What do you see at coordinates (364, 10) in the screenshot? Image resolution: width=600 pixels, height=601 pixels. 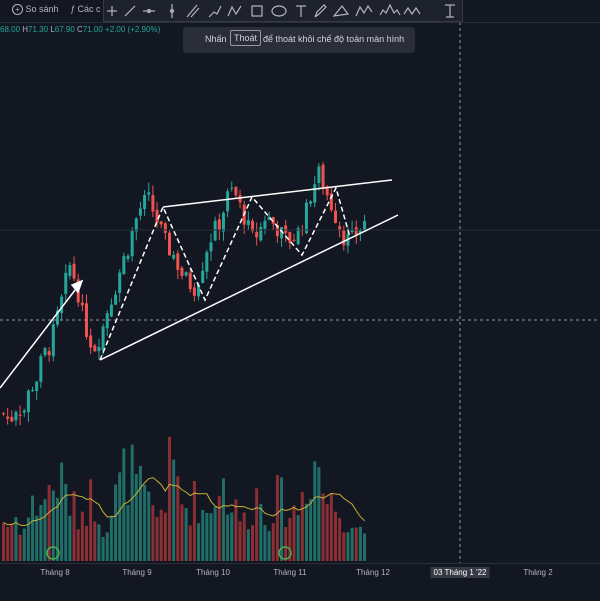 I see `elliott-wave-icon` at bounding box center [364, 10].